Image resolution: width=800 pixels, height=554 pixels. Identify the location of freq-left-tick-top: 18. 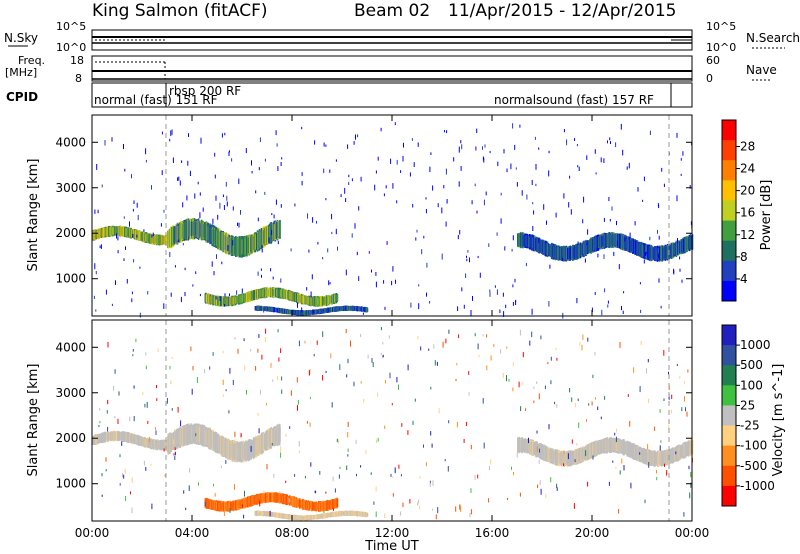
(77, 60).